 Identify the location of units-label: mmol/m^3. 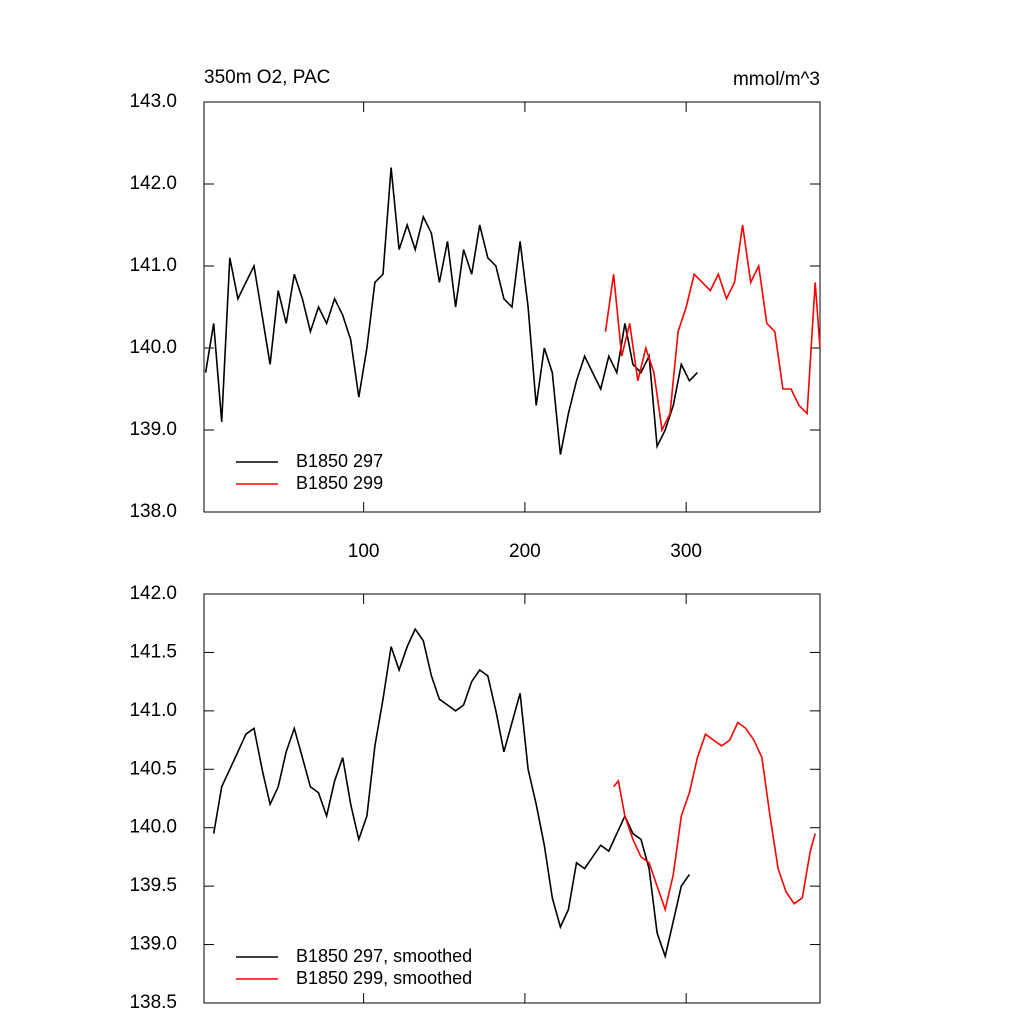
(776, 79).